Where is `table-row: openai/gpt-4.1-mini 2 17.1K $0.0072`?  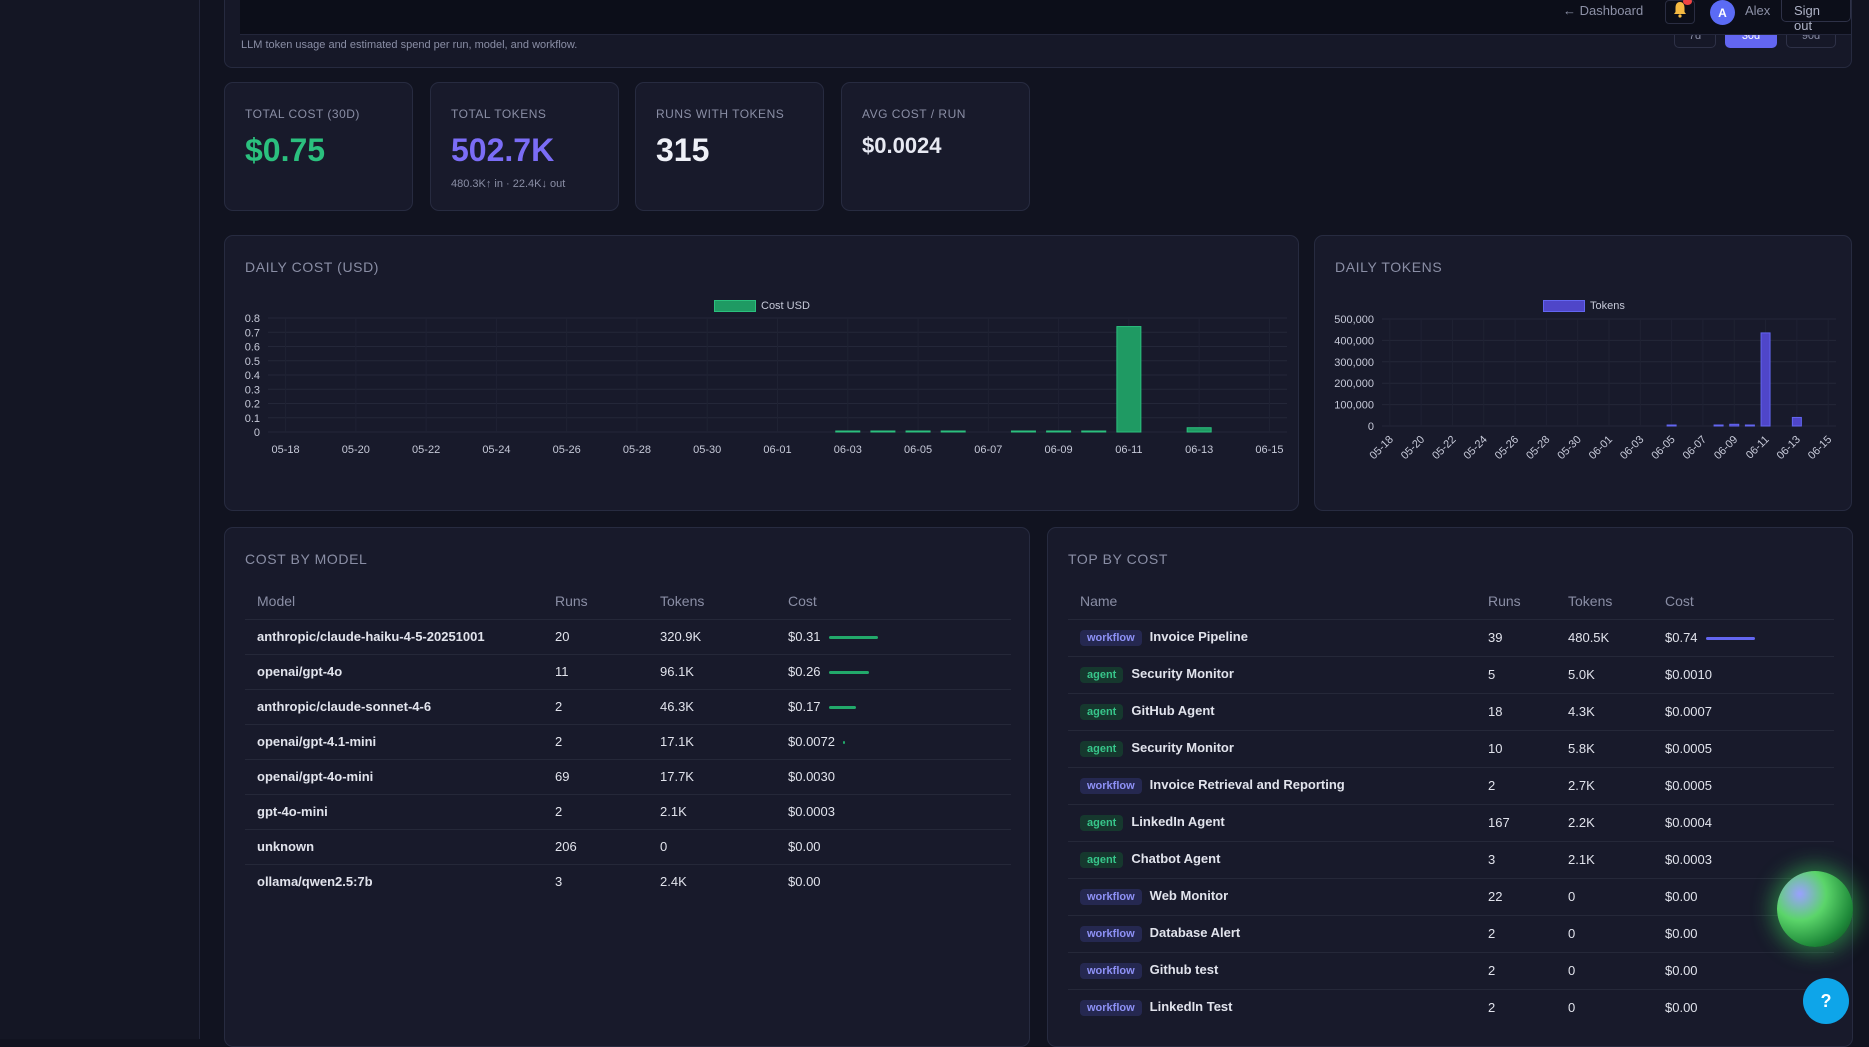 table-row: openai/gpt-4.1-mini 2 17.1K $0.0072 is located at coordinates (628, 741).